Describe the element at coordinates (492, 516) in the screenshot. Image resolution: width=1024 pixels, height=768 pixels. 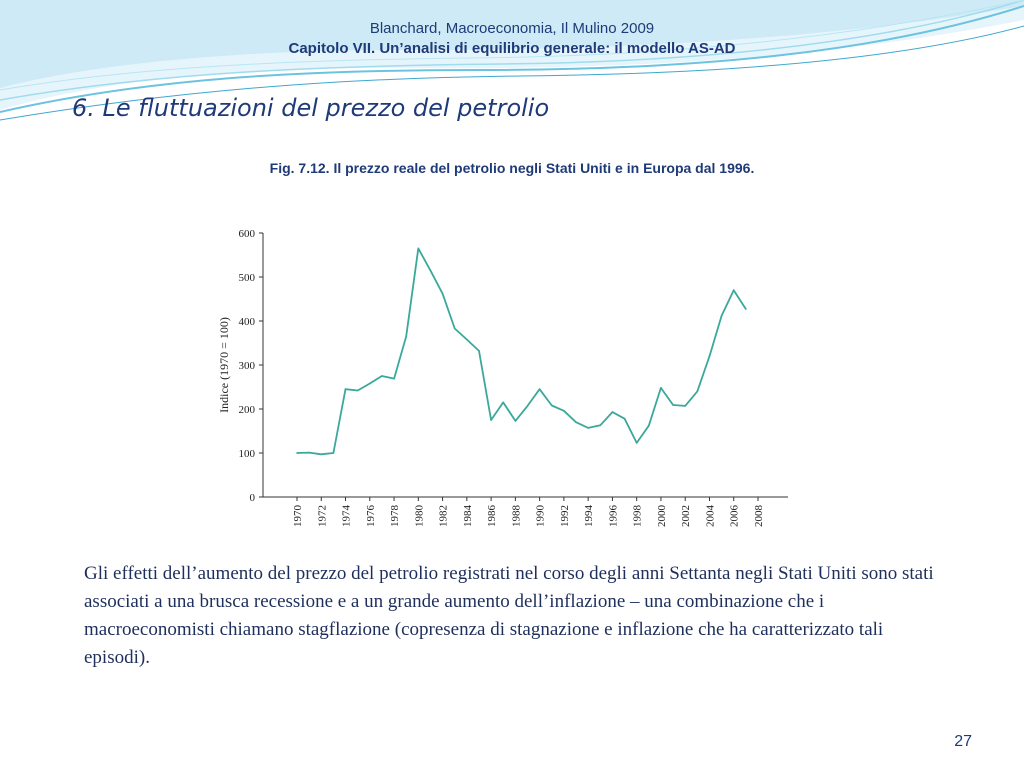
I see `x-tick-label: 1986` at that location.